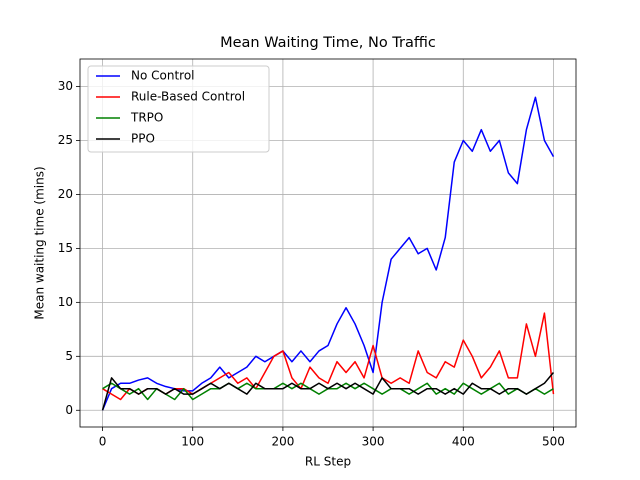 This screenshot has width=640, height=480. Describe the element at coordinates (282, 442) in the screenshot. I see `x-tick-label: 200` at that location.